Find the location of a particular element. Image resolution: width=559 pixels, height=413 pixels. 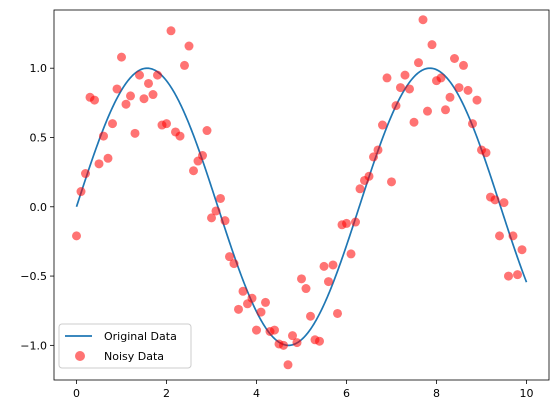

legend-marker-swatch is located at coordinates (80, 356).